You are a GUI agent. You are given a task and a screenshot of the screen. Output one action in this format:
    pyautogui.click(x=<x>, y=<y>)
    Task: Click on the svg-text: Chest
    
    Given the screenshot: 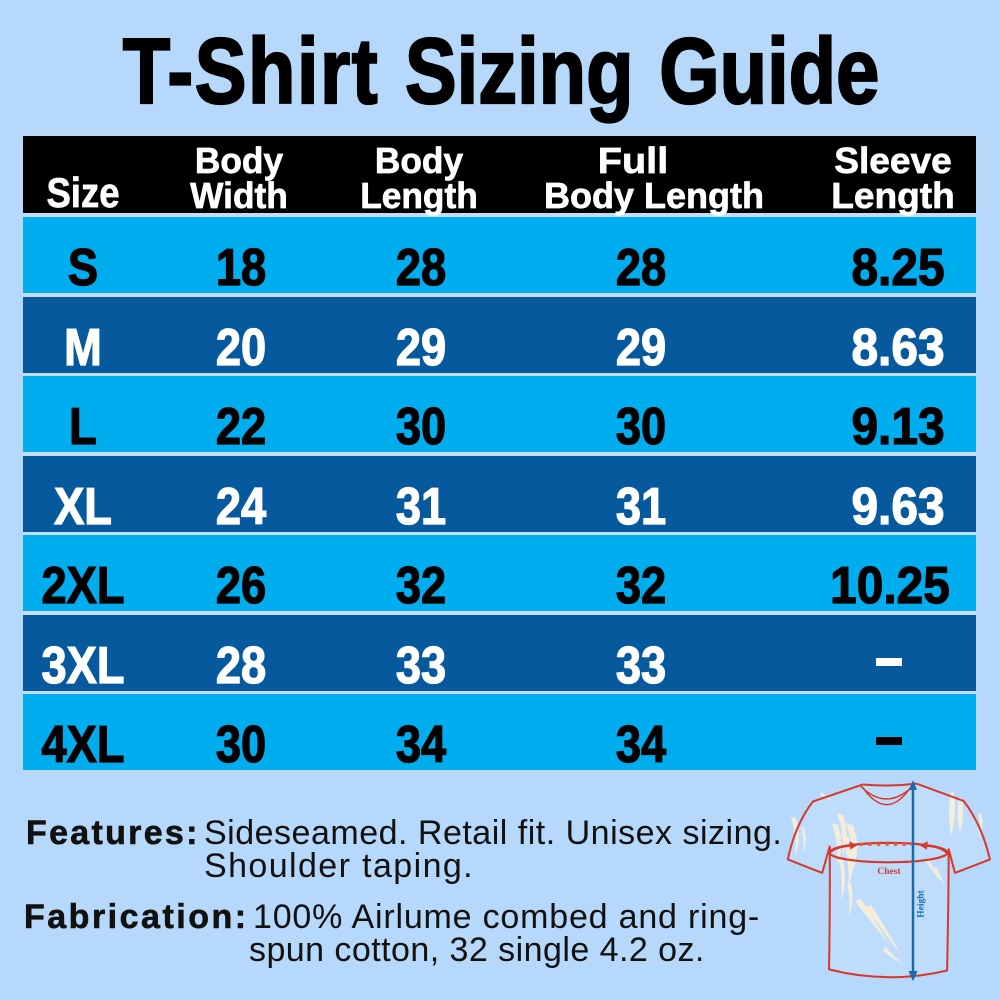 What is the action you would take?
    pyautogui.click(x=889, y=872)
    